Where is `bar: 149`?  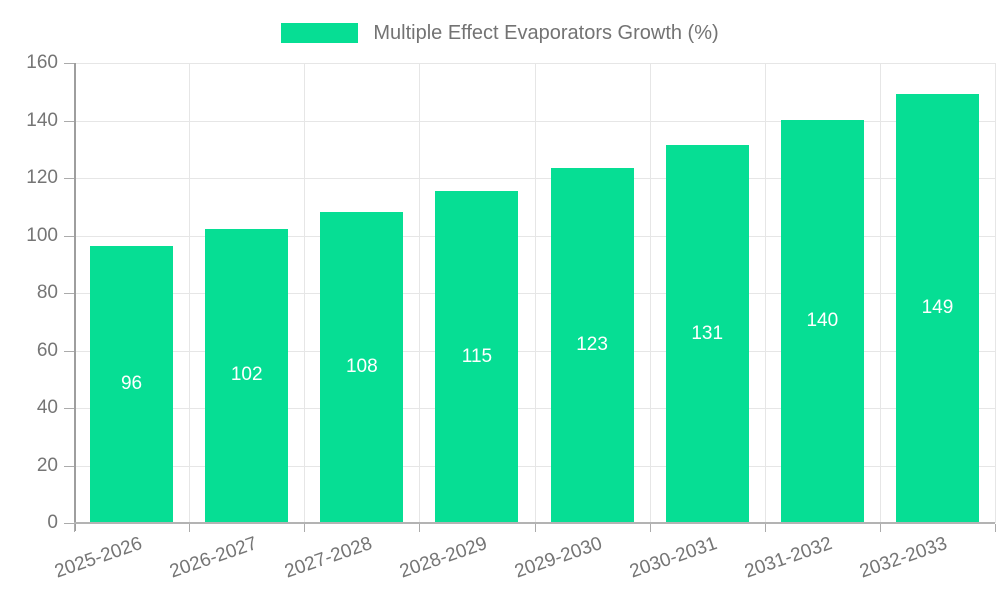
bar: 149 is located at coordinates (937, 307).